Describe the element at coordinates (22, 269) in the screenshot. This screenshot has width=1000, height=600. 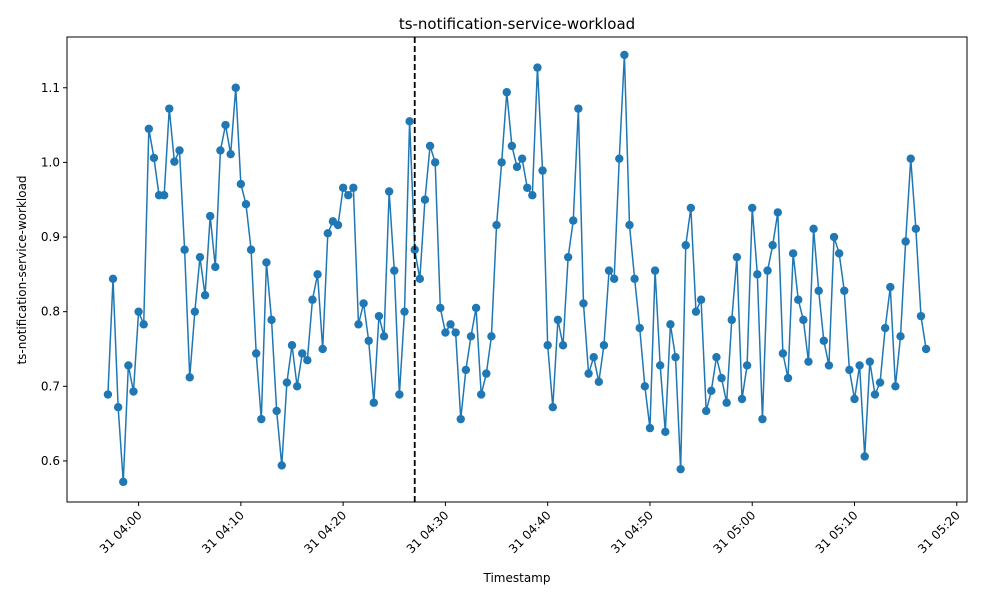
I see `y-axis-label: ts-notification-service-workload` at that location.